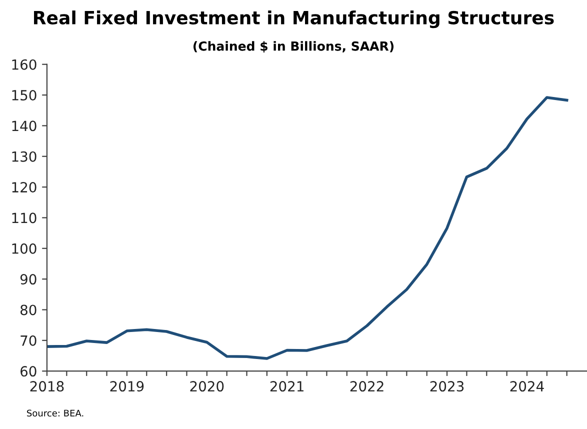 This screenshot has height=429, width=587. What do you see at coordinates (24, 218) in the screenshot?
I see `y-tick-label: 110` at bounding box center [24, 218].